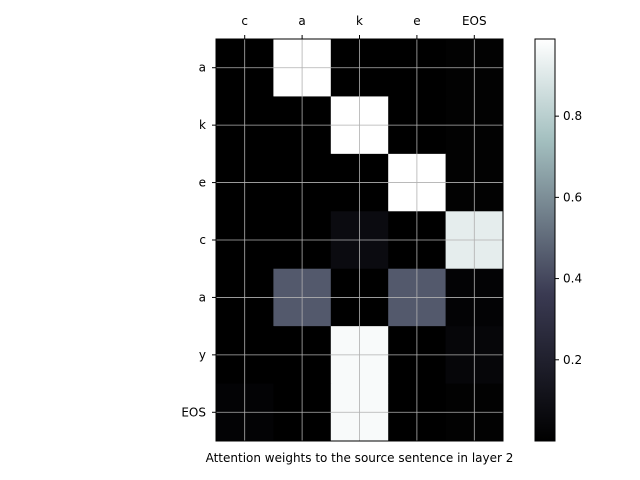 The height and width of the screenshot is (480, 640). Describe the element at coordinates (572, 197) in the screenshot. I see `colorbar-tick-label: 0.6` at that location.